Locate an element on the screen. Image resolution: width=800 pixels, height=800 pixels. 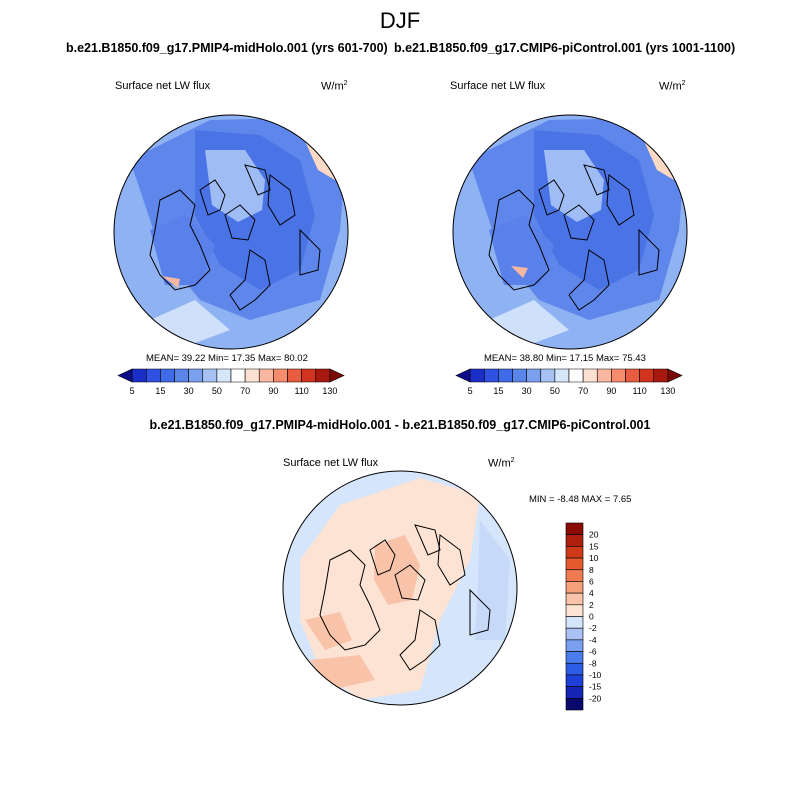
colorbar-3-tick-label: 8 is located at coordinates (591, 570).